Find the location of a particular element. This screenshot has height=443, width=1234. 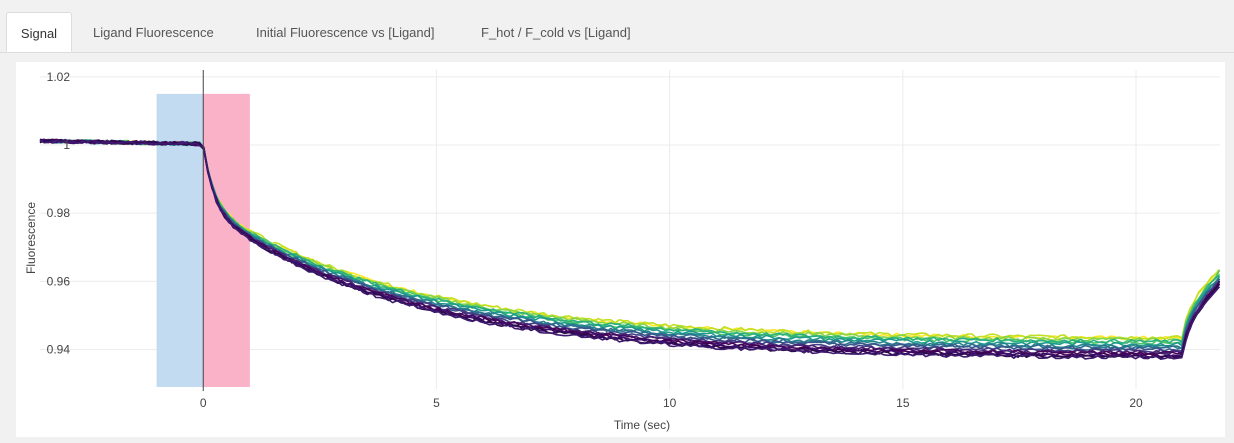

x-tick-label: 0 is located at coordinates (203, 403).